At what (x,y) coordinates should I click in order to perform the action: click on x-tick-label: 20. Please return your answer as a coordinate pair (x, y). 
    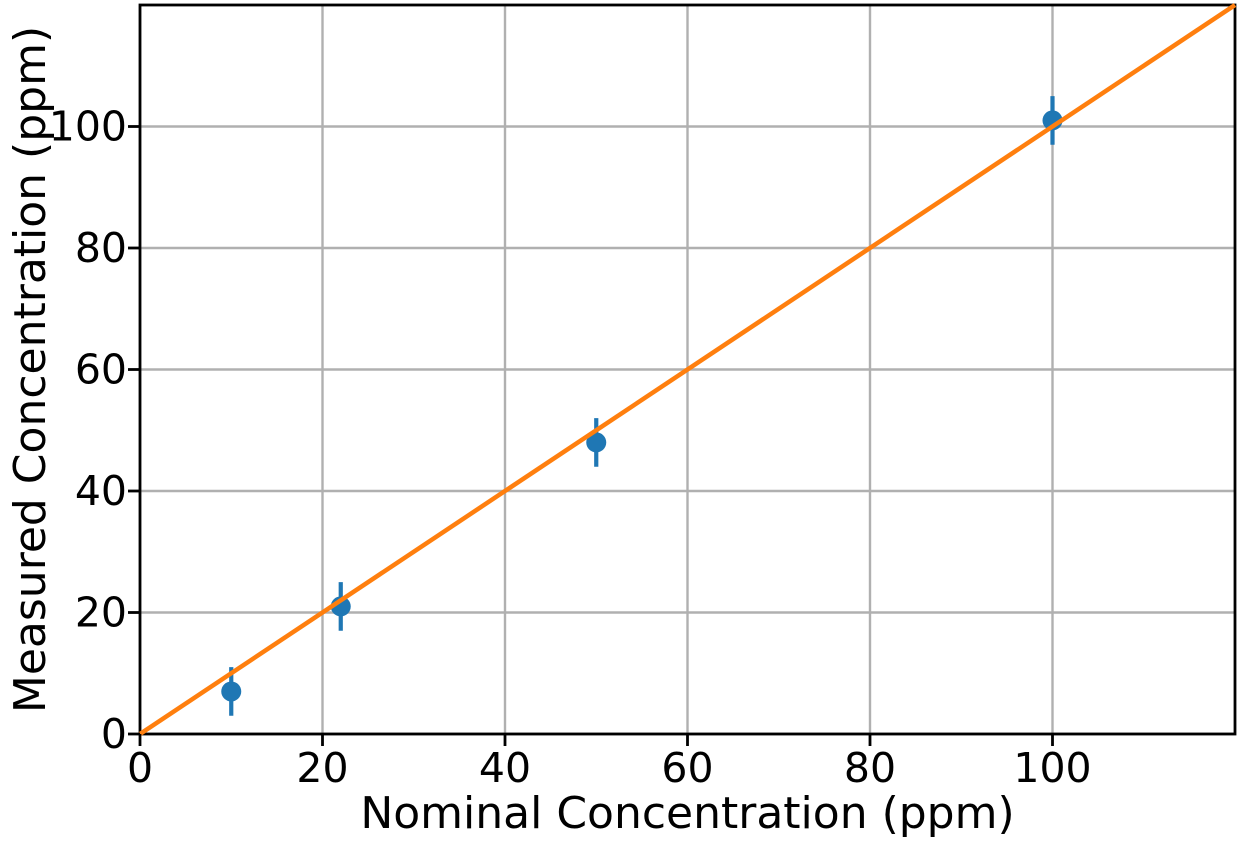
    Looking at the image, I should click on (322, 768).